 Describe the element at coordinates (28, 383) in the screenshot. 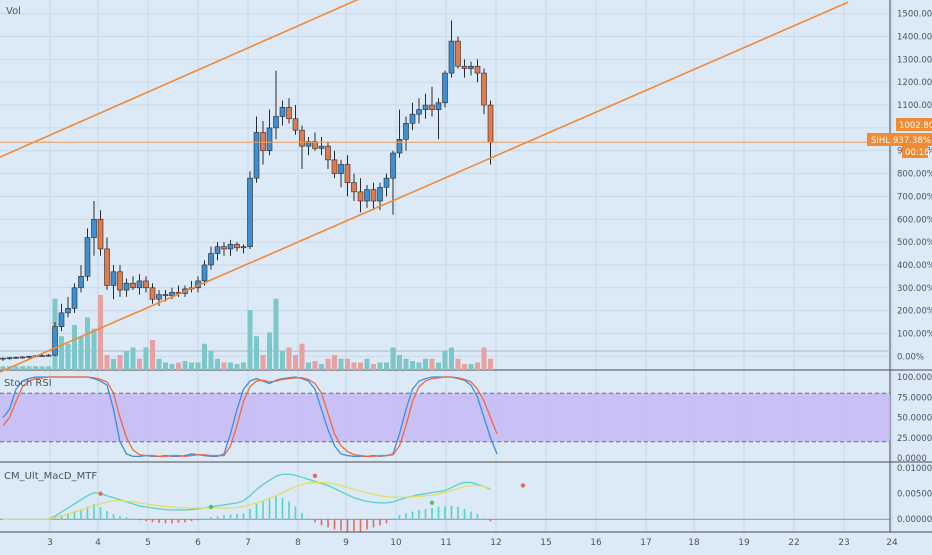

I see `stoch-rsi-label: Stoch RSI` at that location.